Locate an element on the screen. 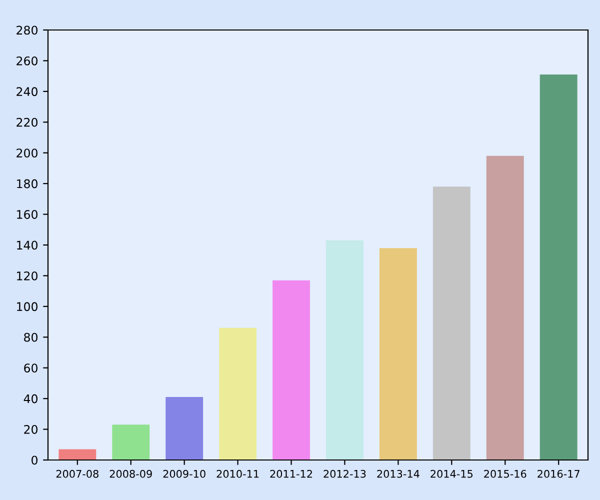 This screenshot has width=600, height=500. x-tick-label: 2007-08 is located at coordinates (77, 474).